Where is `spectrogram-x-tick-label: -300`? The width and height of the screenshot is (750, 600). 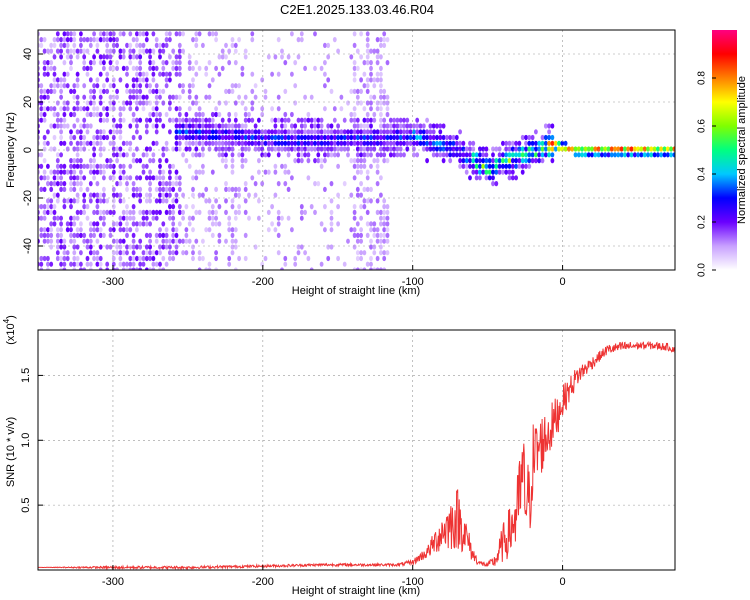 spectrogram-x-tick-label: -300 is located at coordinates (113, 282).